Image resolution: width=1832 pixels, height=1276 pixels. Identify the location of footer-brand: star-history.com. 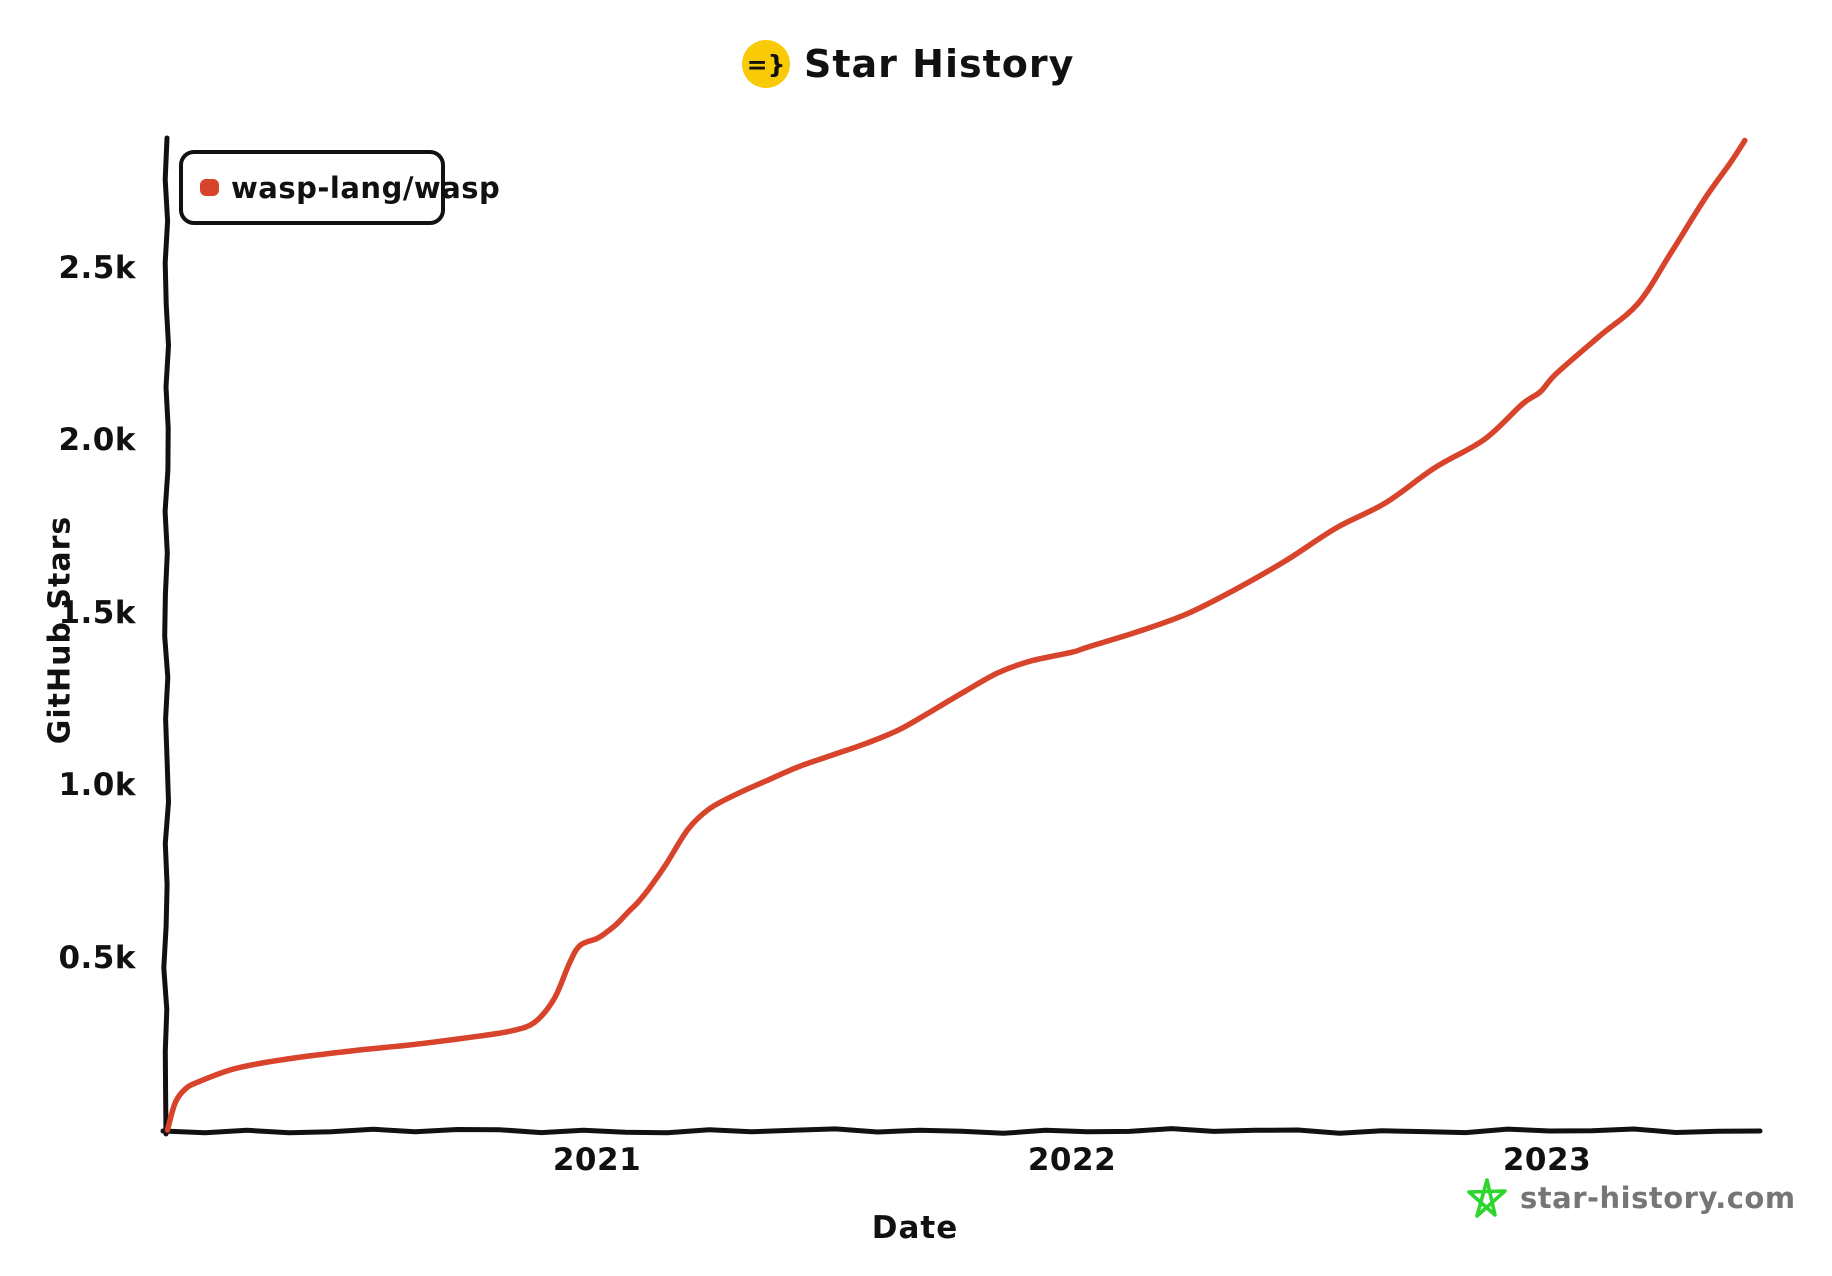
(1631, 1198).